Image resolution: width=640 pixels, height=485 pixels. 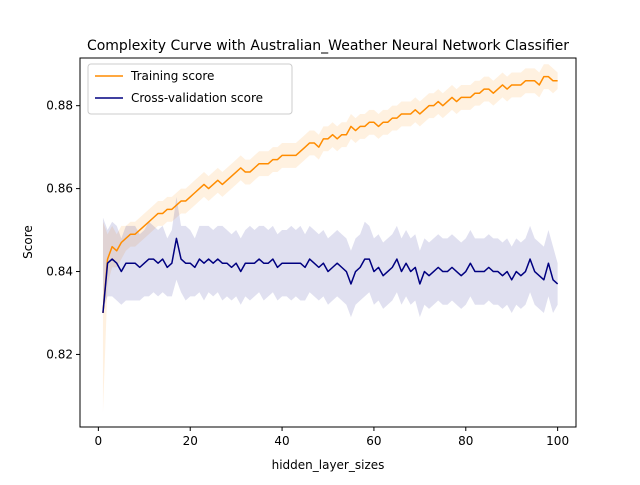 I want to click on x-tick-label: 20, so click(x=190, y=441).